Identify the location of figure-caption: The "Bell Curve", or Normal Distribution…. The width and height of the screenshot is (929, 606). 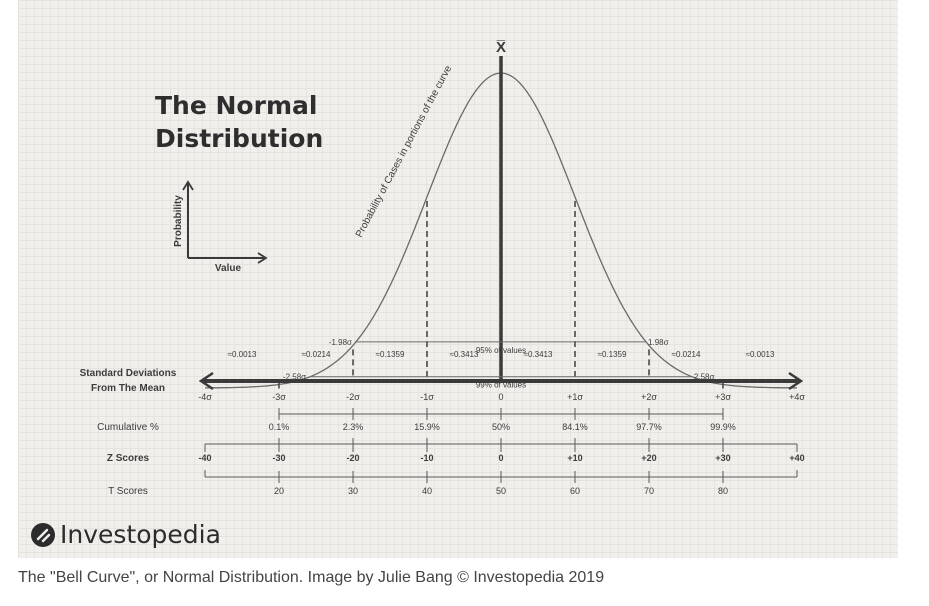
(311, 577).